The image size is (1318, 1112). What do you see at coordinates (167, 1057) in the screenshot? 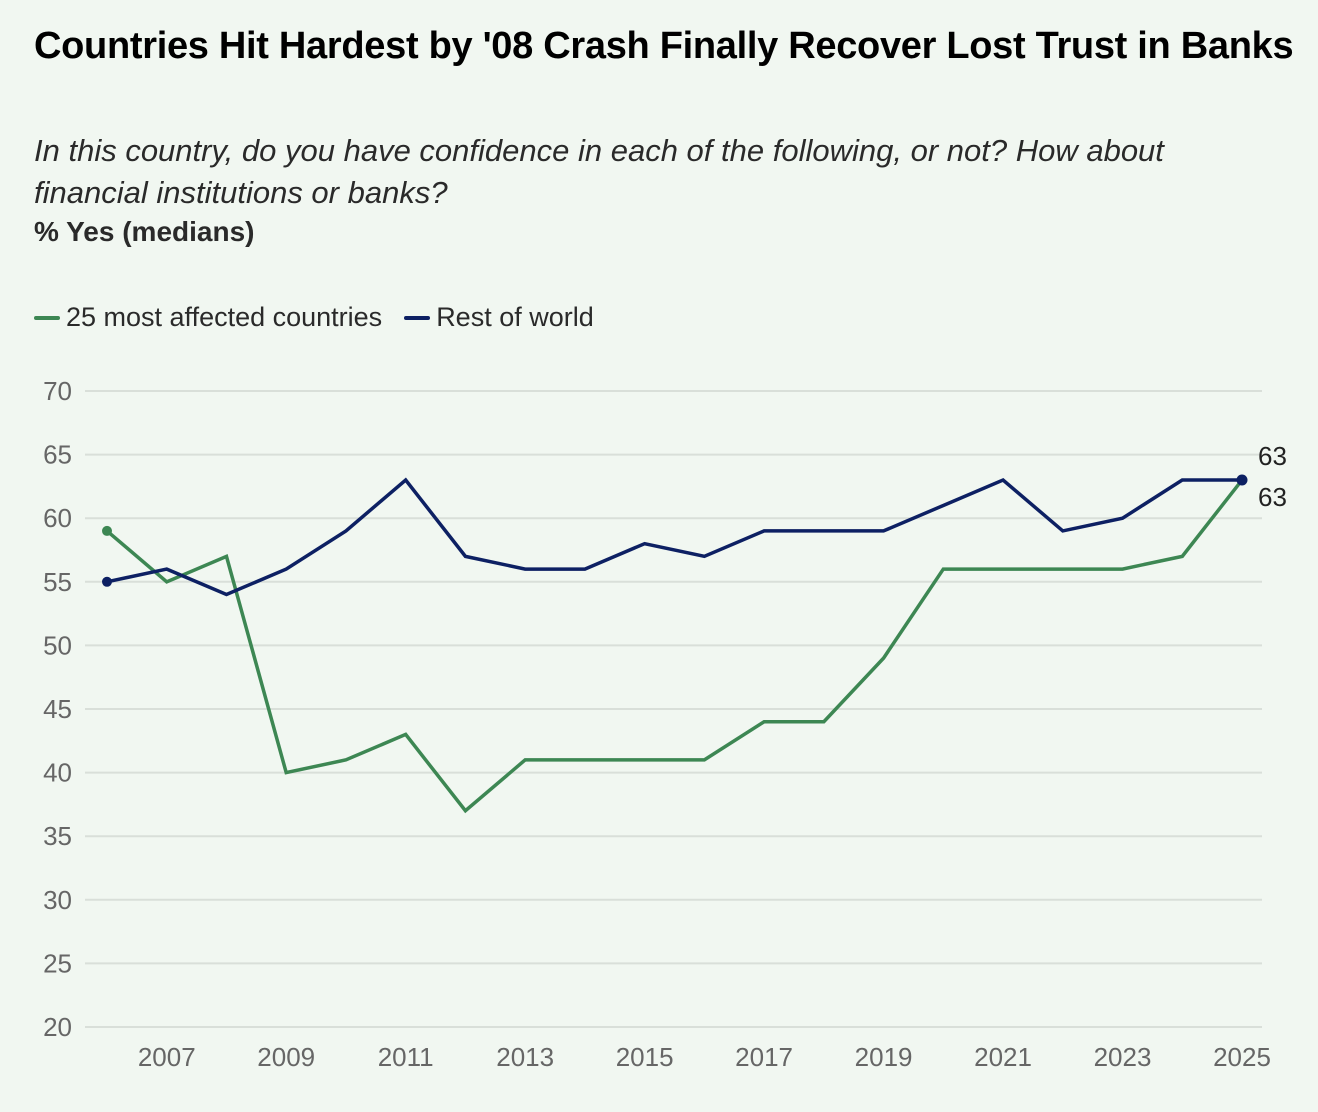
I see `x-tick-label: 2007` at bounding box center [167, 1057].